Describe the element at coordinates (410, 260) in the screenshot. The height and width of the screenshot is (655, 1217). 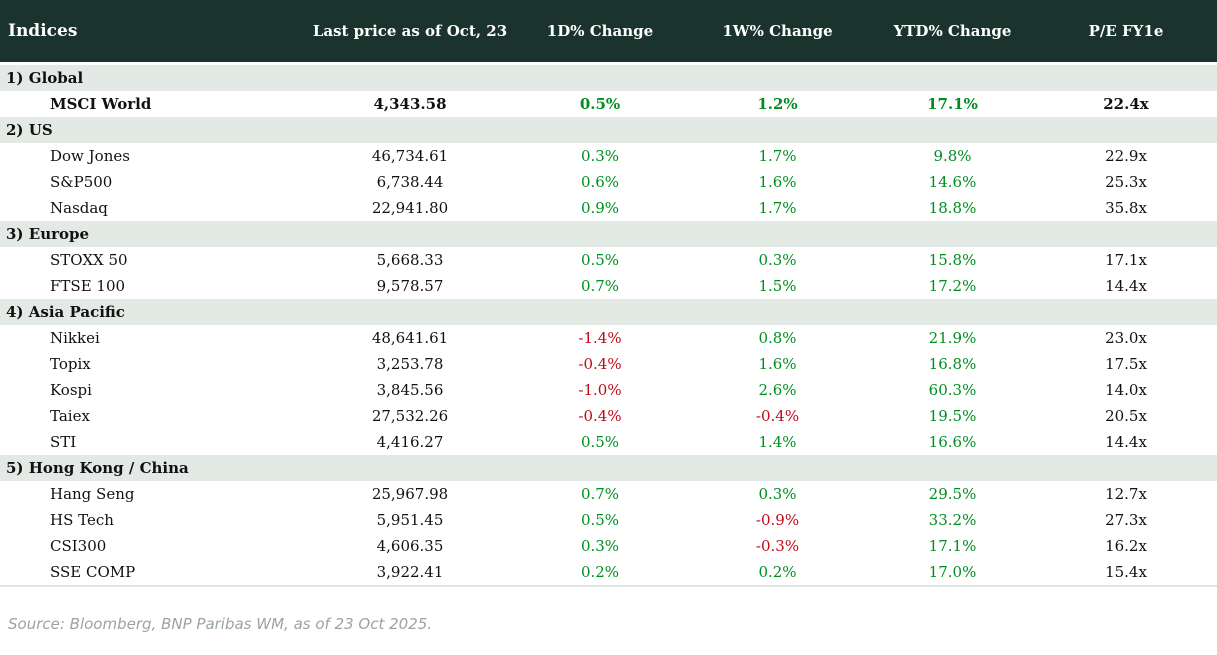
I see `last-price-cell: 5,668.33` at that location.